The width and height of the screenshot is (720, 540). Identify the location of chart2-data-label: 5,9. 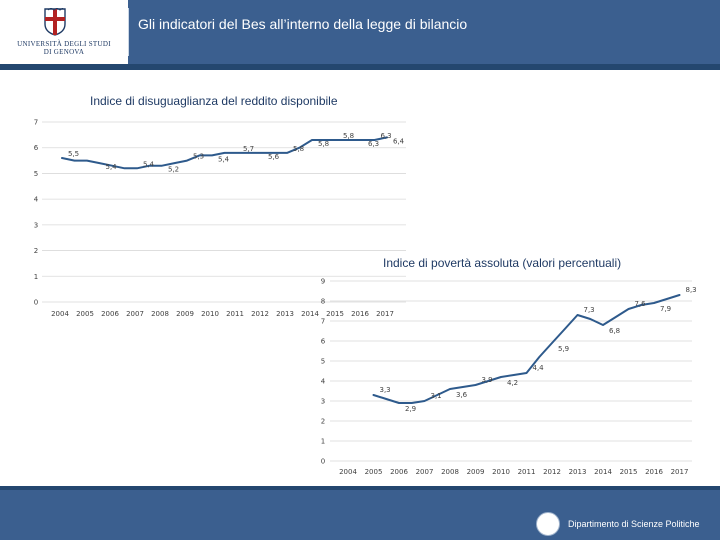
(563, 349).